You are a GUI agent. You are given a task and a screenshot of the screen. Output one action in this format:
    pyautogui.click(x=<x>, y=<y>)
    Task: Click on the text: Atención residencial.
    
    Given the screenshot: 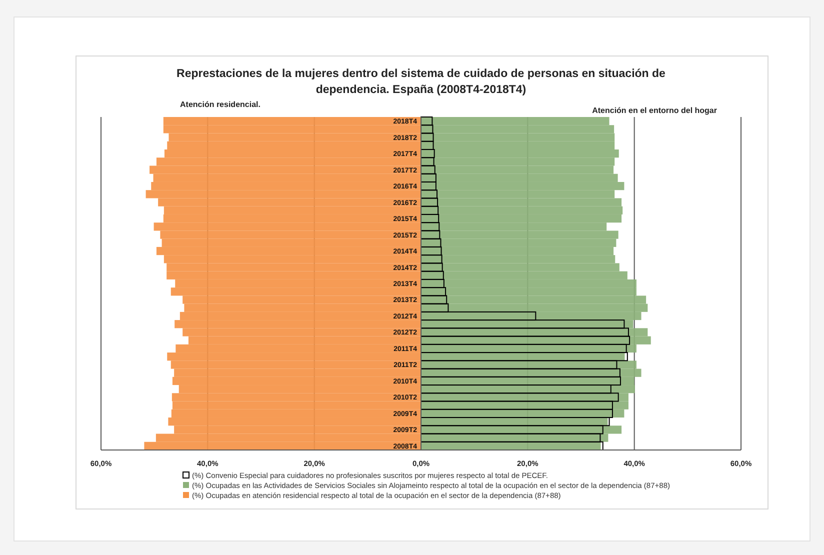 What is the action you would take?
    pyautogui.click(x=220, y=104)
    